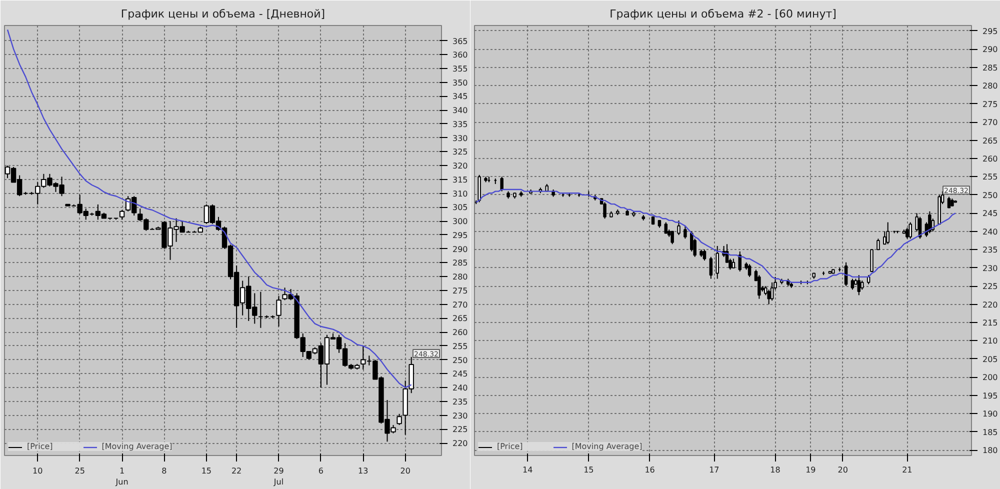  I want to click on x-tick-label: 6, so click(321, 471).